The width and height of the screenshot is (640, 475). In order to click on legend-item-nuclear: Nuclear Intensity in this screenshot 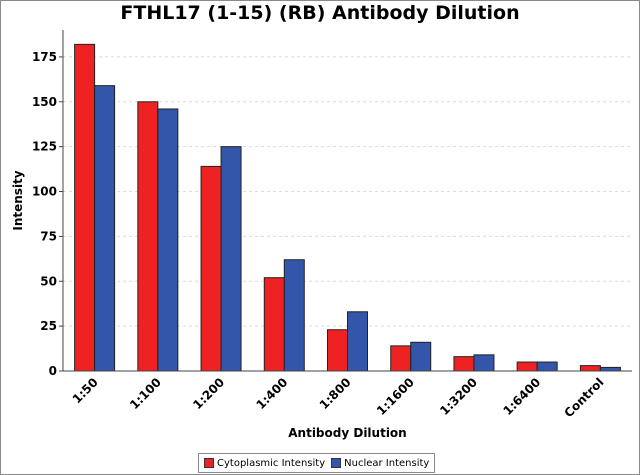, I will do `click(380, 463)`.